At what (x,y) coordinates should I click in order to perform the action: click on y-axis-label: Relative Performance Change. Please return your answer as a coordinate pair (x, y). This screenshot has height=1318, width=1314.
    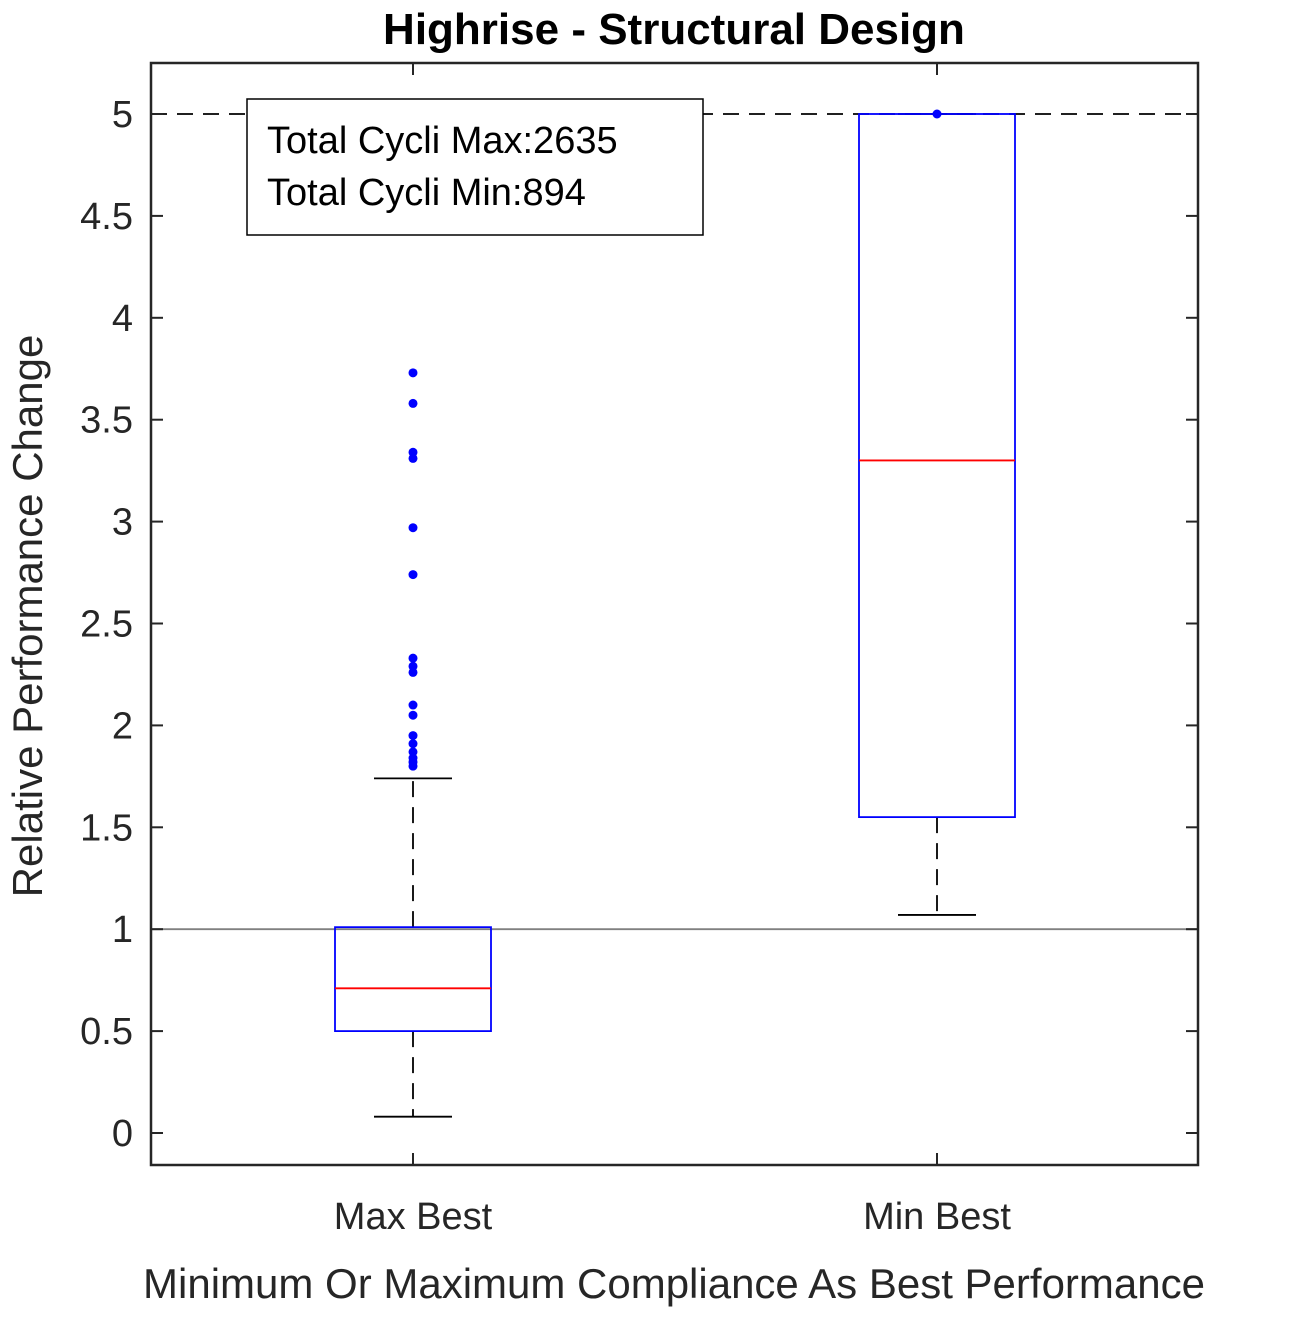
    Looking at the image, I should click on (27, 616).